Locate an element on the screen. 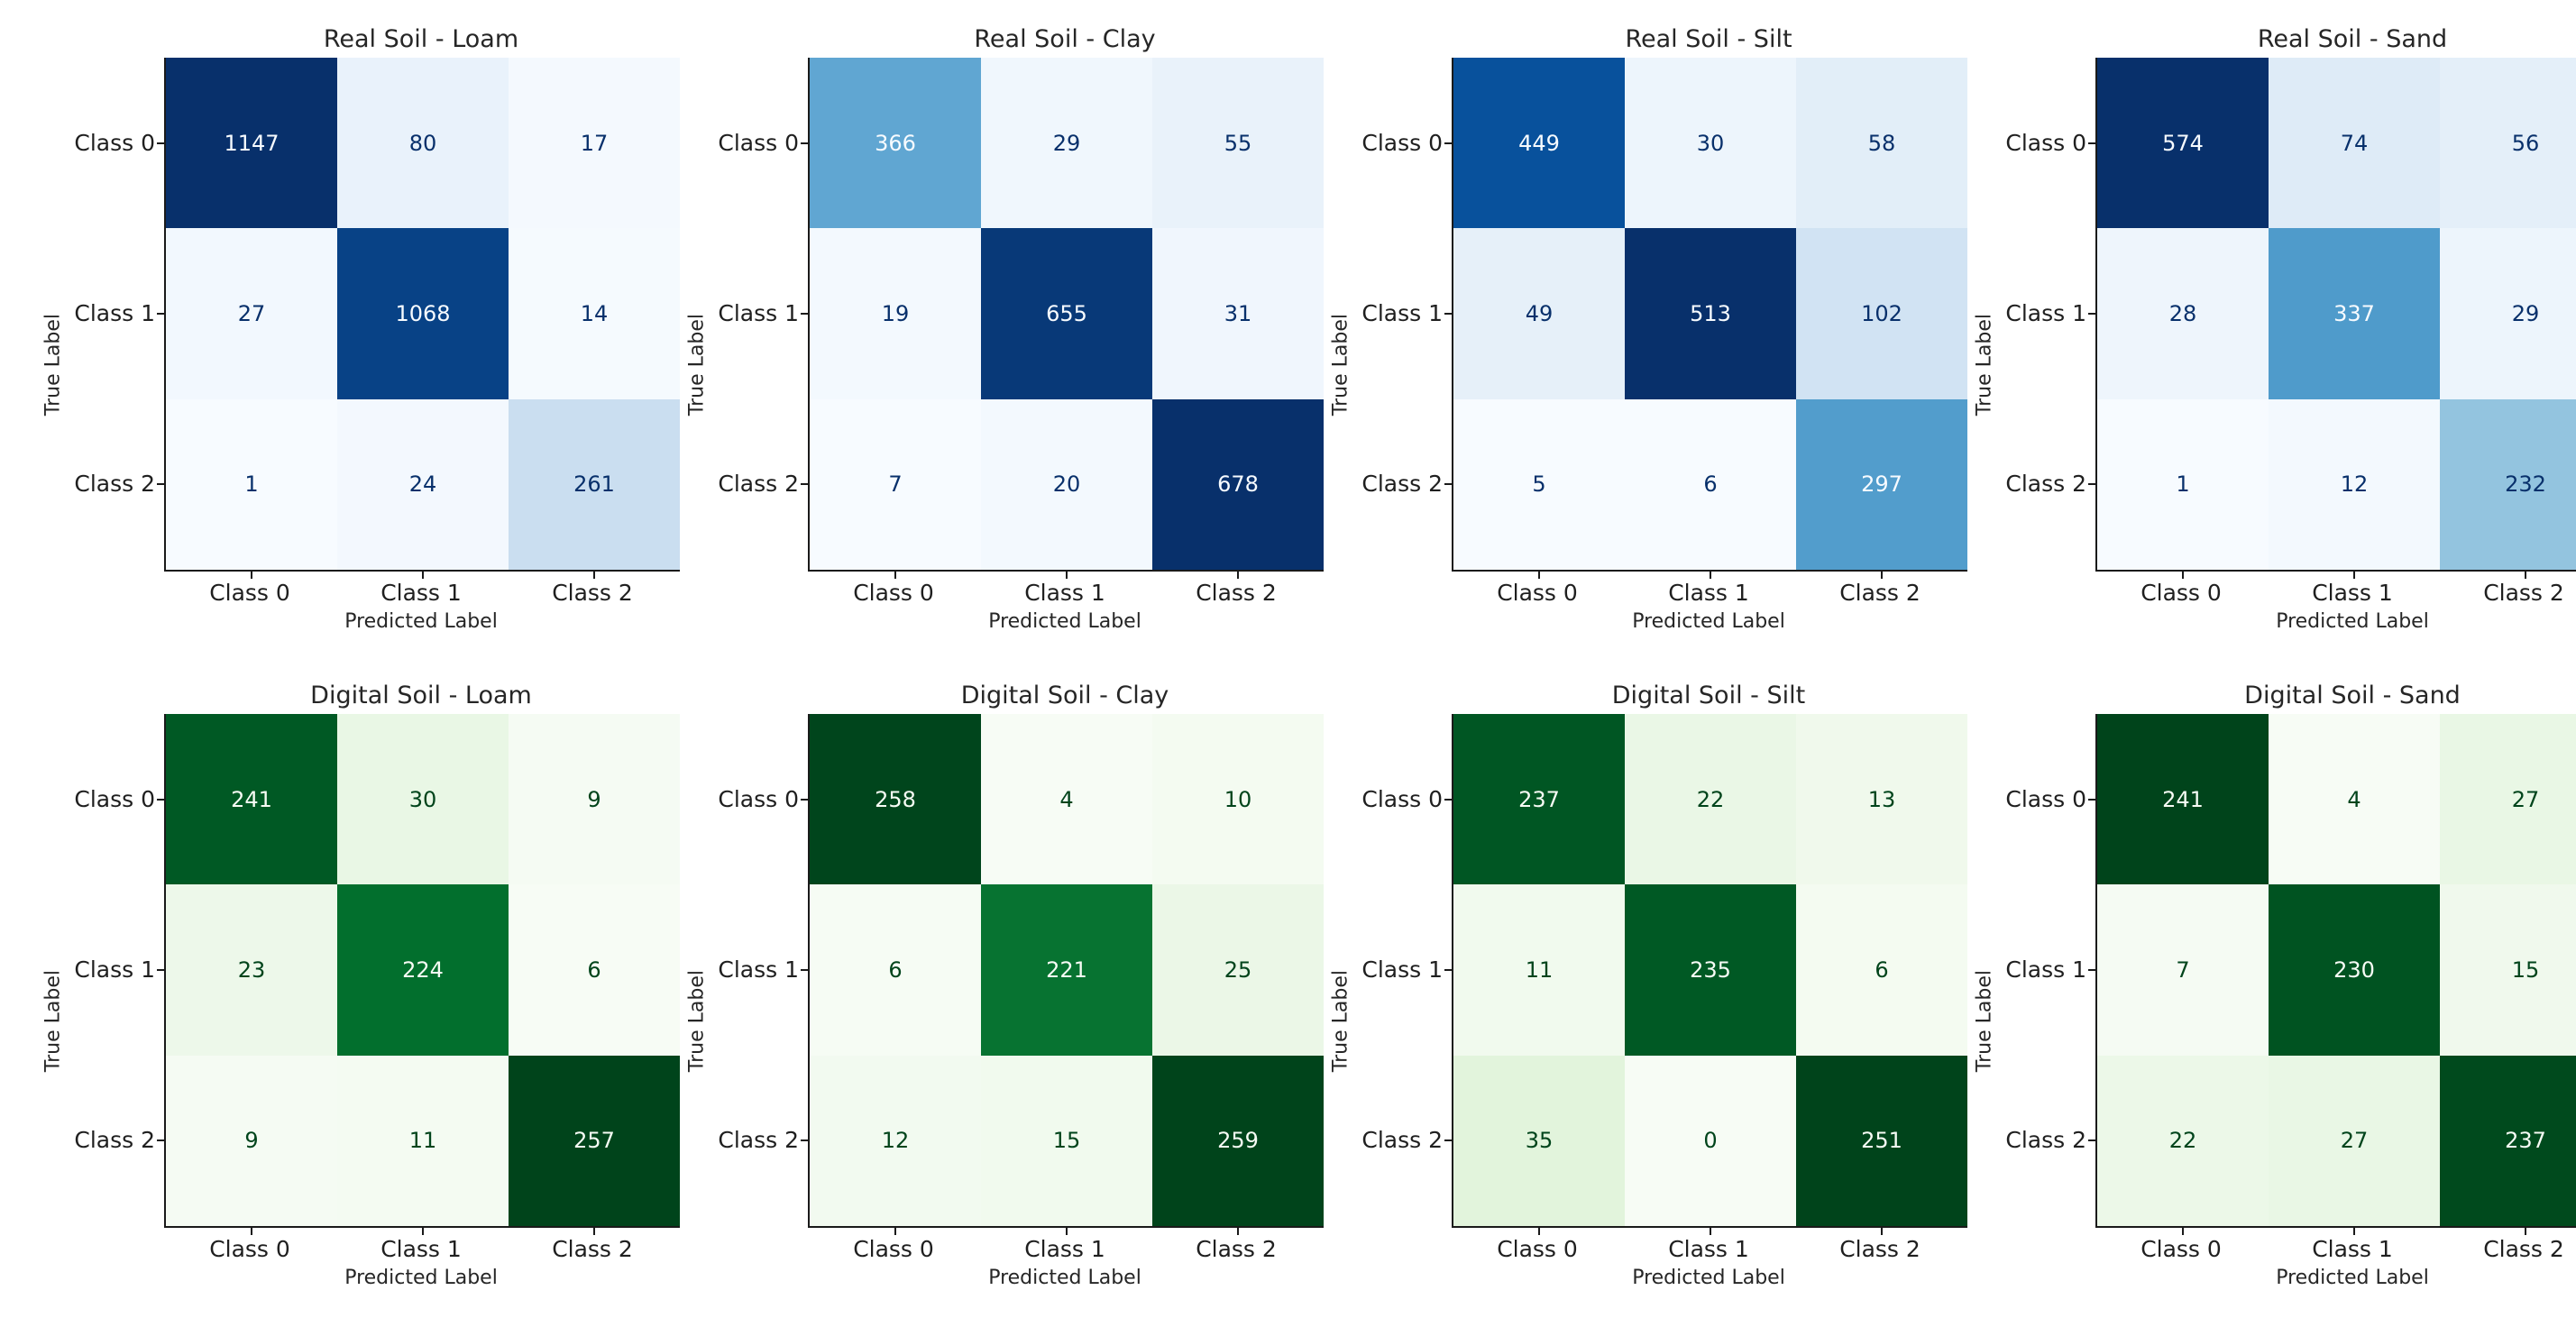 The image size is (2576, 1327). matrix-cell: 35 is located at coordinates (1539, 1140).